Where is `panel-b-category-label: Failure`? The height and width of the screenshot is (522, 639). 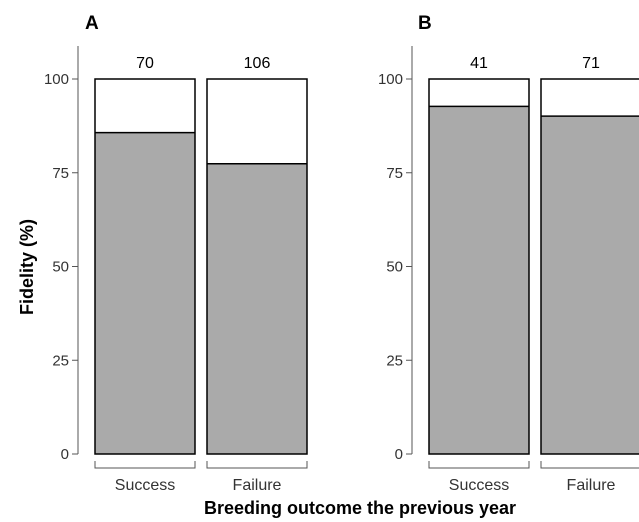 panel-b-category-label: Failure is located at coordinates (591, 485).